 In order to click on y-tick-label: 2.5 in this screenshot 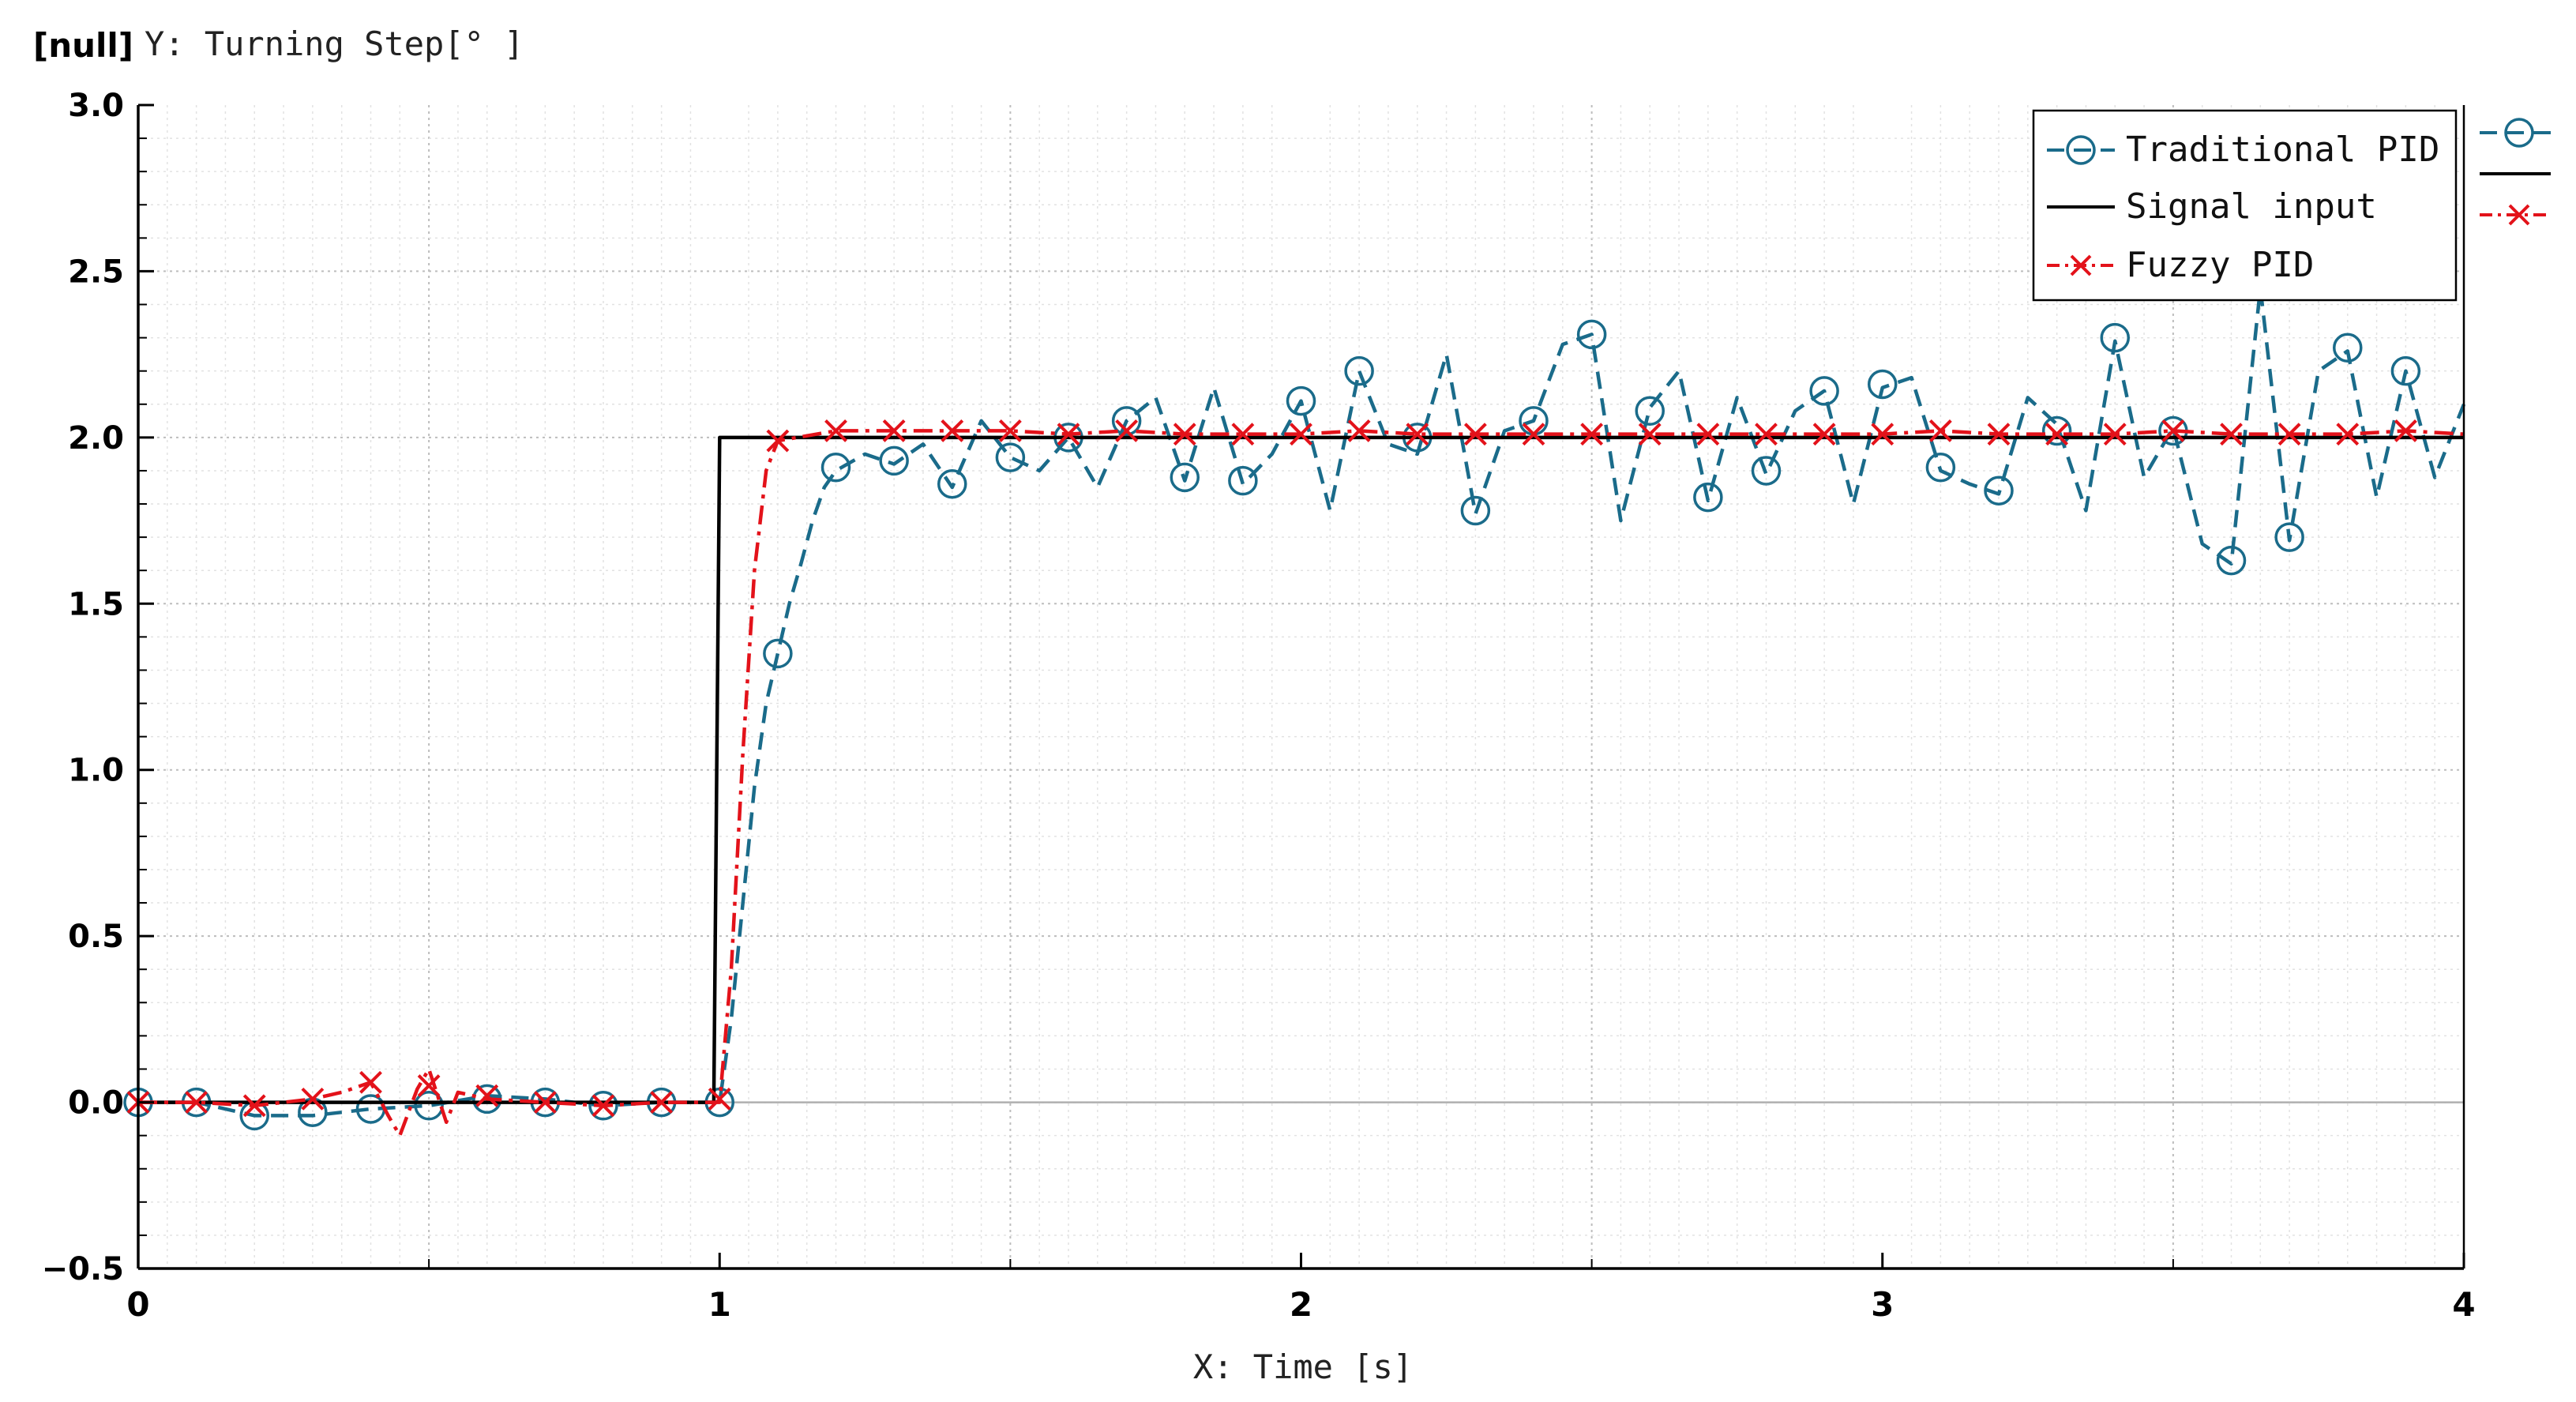, I will do `click(96, 272)`.